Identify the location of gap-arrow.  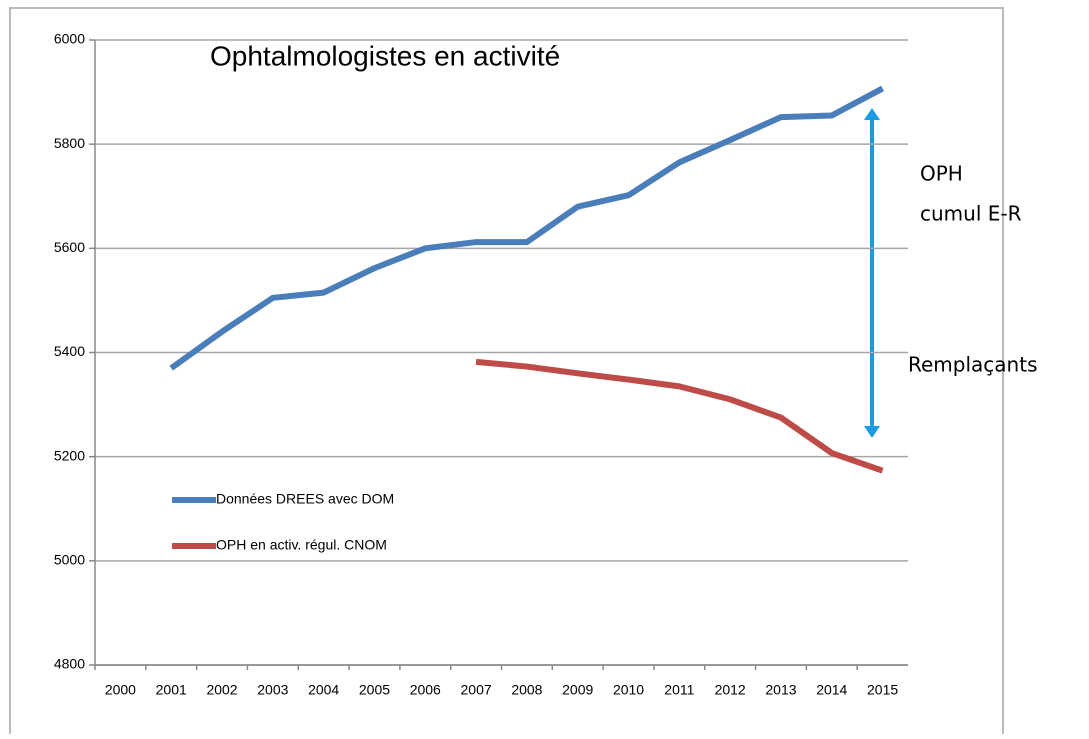
(872, 273).